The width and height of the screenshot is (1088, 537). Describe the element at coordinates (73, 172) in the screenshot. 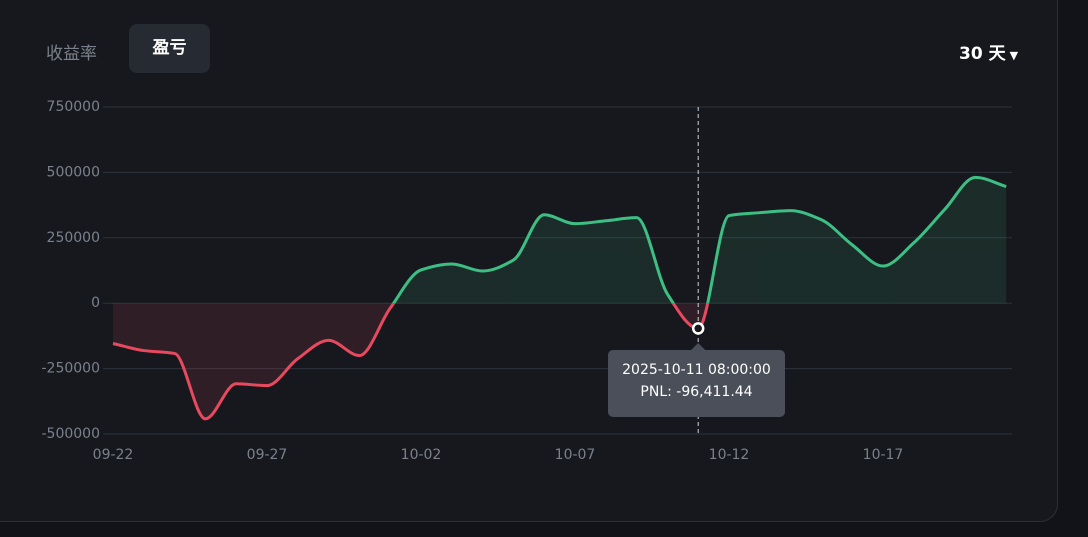

I see `y-tick-label: 500000` at that location.